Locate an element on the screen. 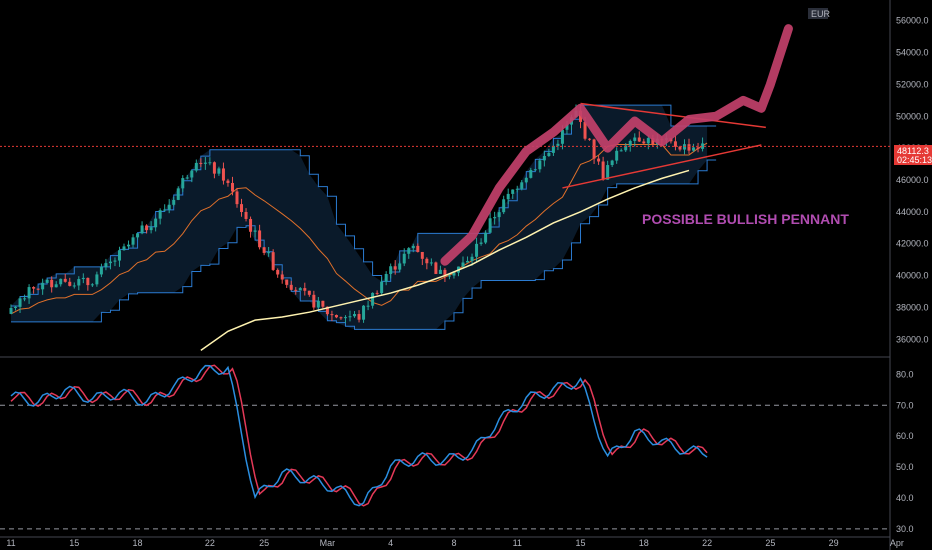 The height and width of the screenshot is (550, 932). y-tick-label: 46000.0 is located at coordinates (912, 180).